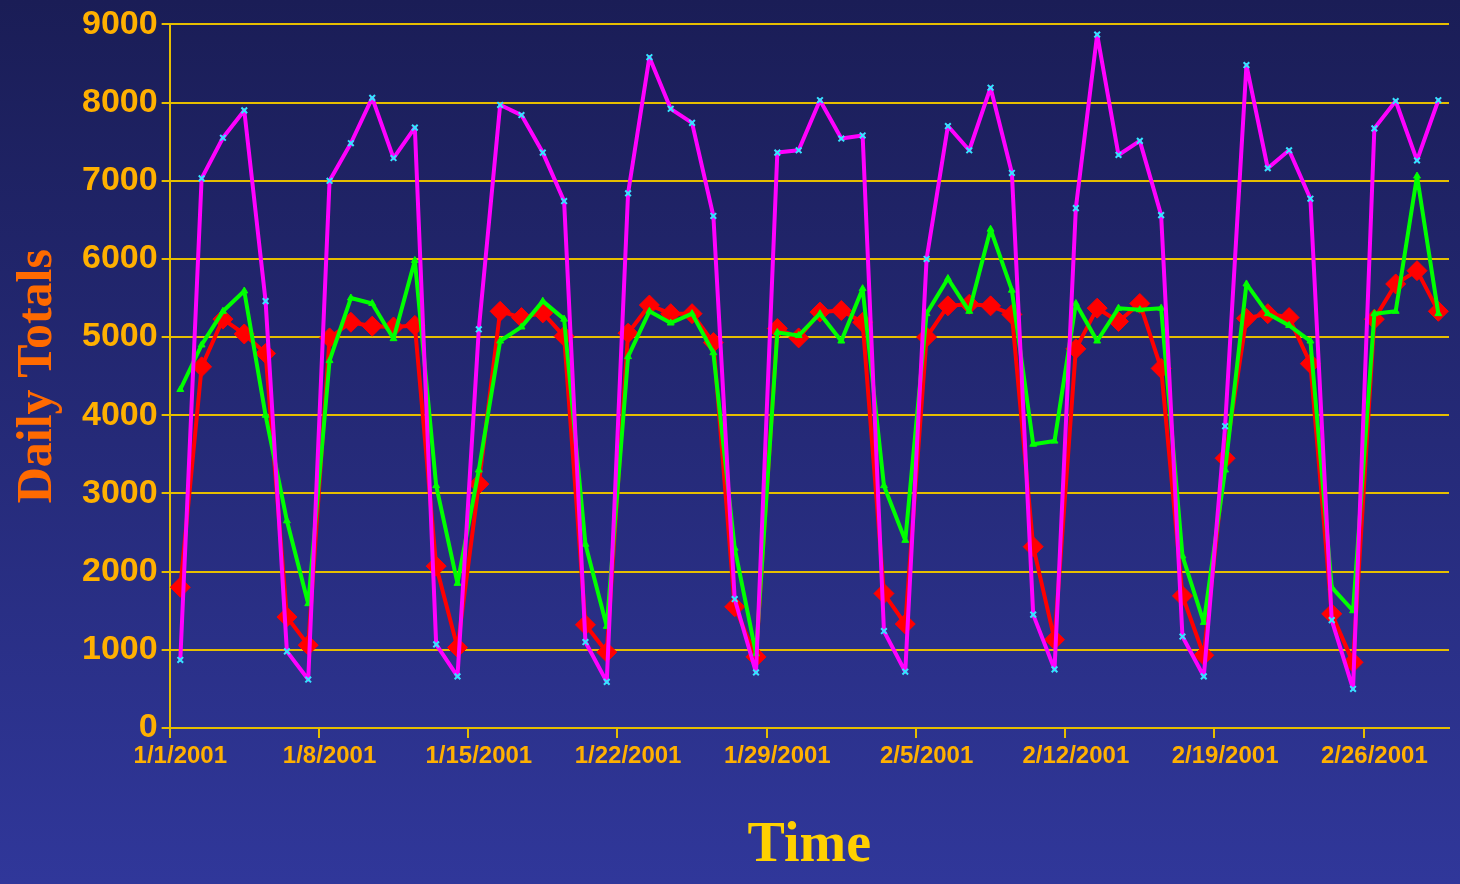 This screenshot has height=884, width=1460. I want to click on y-tick-label: 9000, so click(120, 21).